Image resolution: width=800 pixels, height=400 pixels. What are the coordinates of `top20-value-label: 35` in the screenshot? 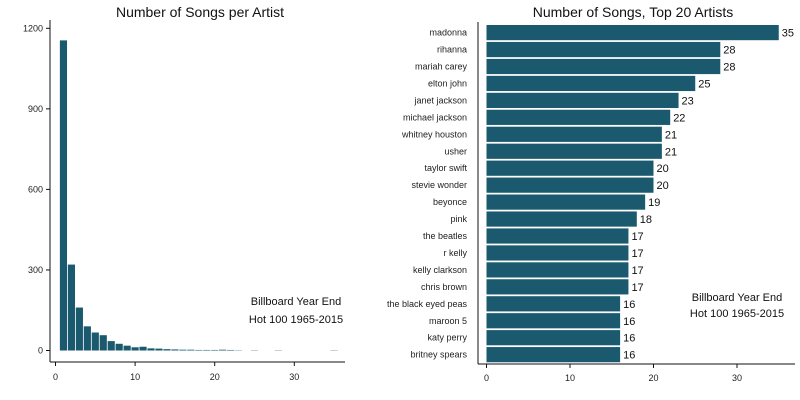 It's located at (788, 34).